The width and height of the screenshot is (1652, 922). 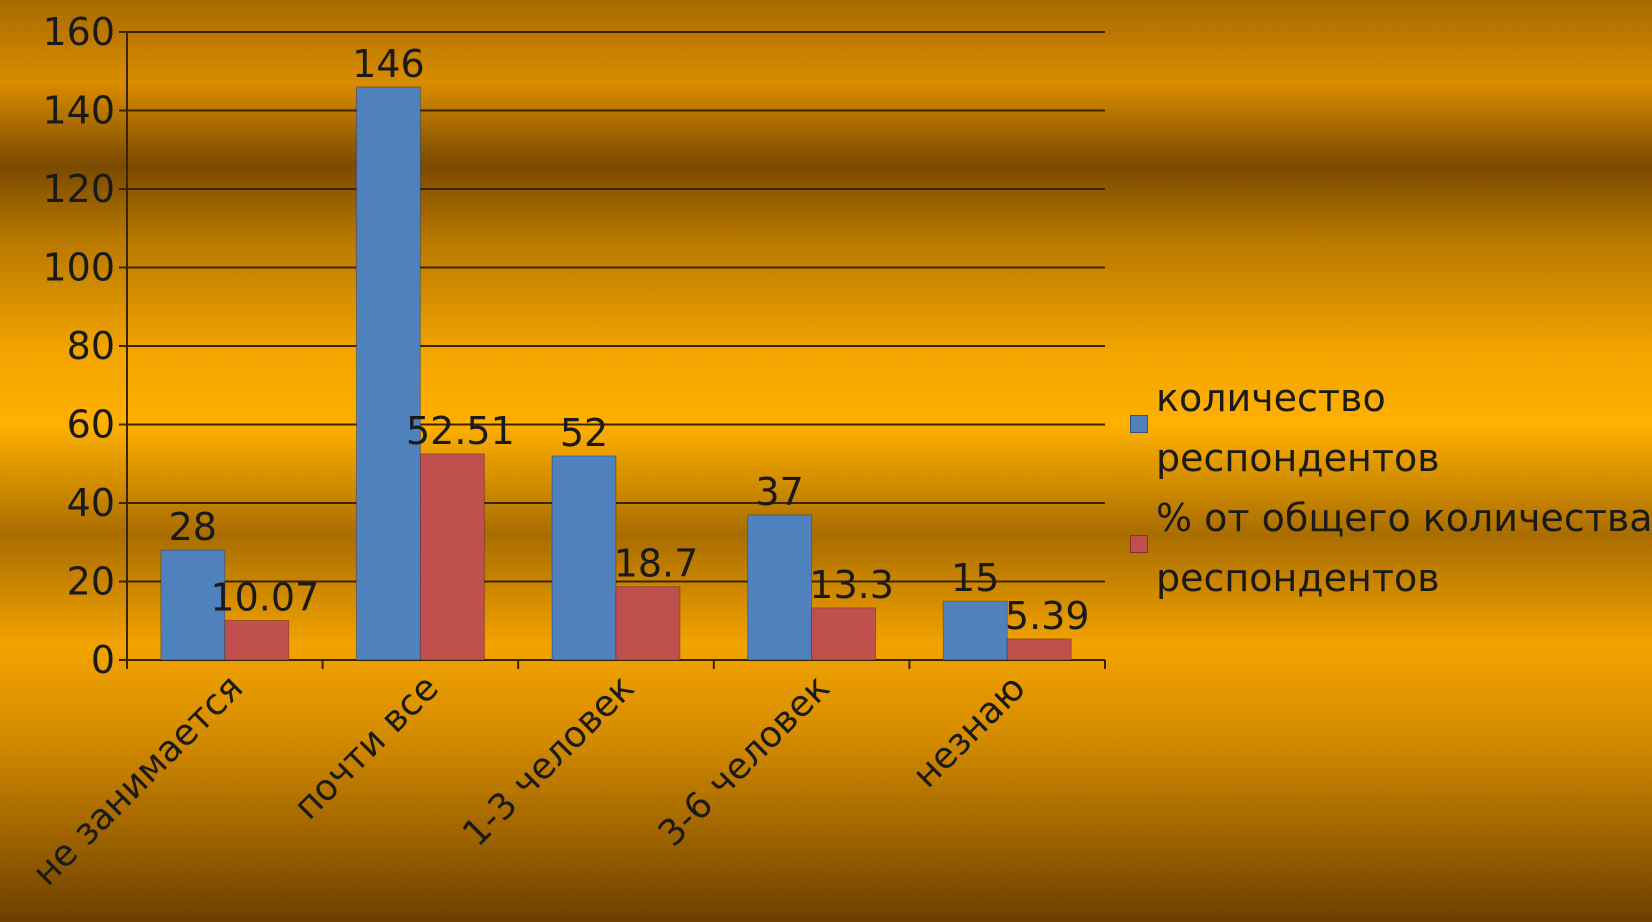 I want to click on legend-label-count: количество респондентов, so click(x=1298, y=428).